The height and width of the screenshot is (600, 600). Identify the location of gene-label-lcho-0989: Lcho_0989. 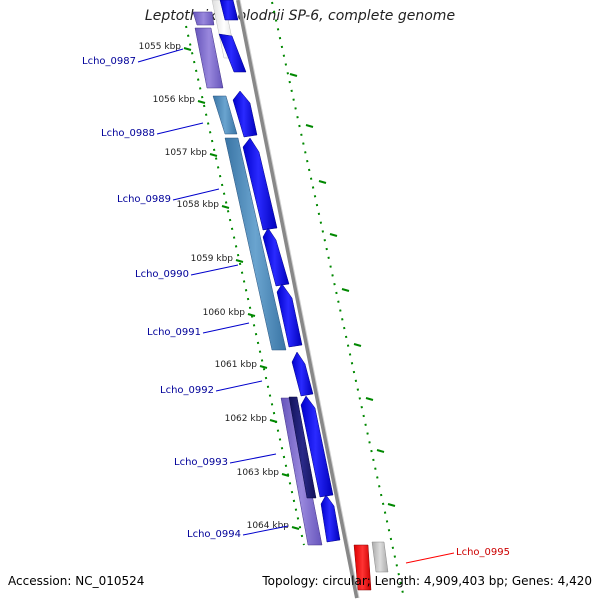
(144, 199).